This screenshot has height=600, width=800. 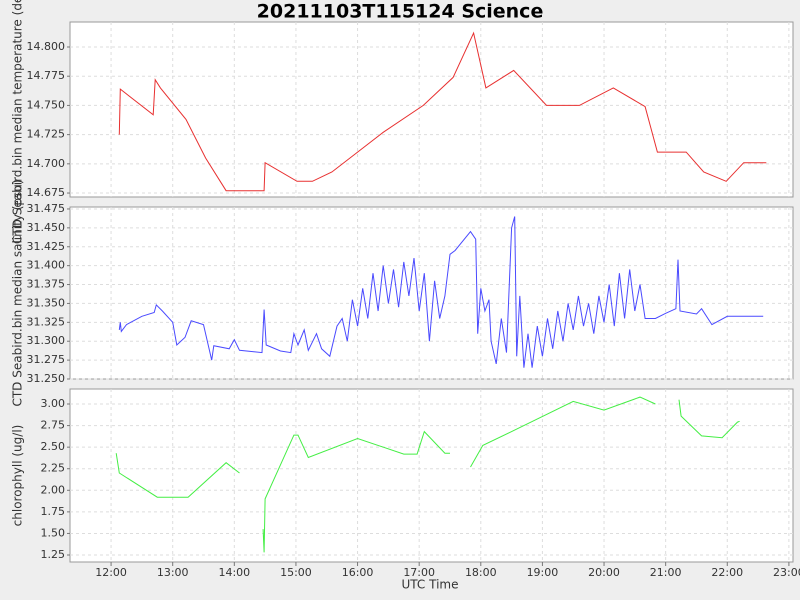 I want to click on y-axis-label: CTD Seabird.bin median salinity (psu), so click(x=18, y=292).